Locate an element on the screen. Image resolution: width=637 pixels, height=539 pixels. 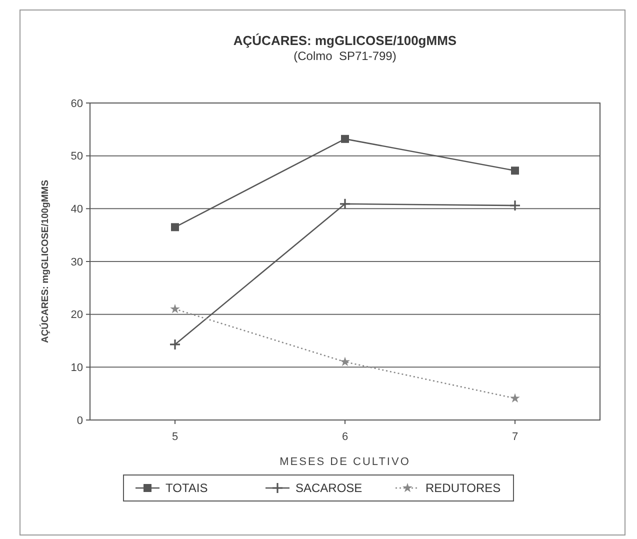
legend-label: REDUTORES is located at coordinates (463, 488).